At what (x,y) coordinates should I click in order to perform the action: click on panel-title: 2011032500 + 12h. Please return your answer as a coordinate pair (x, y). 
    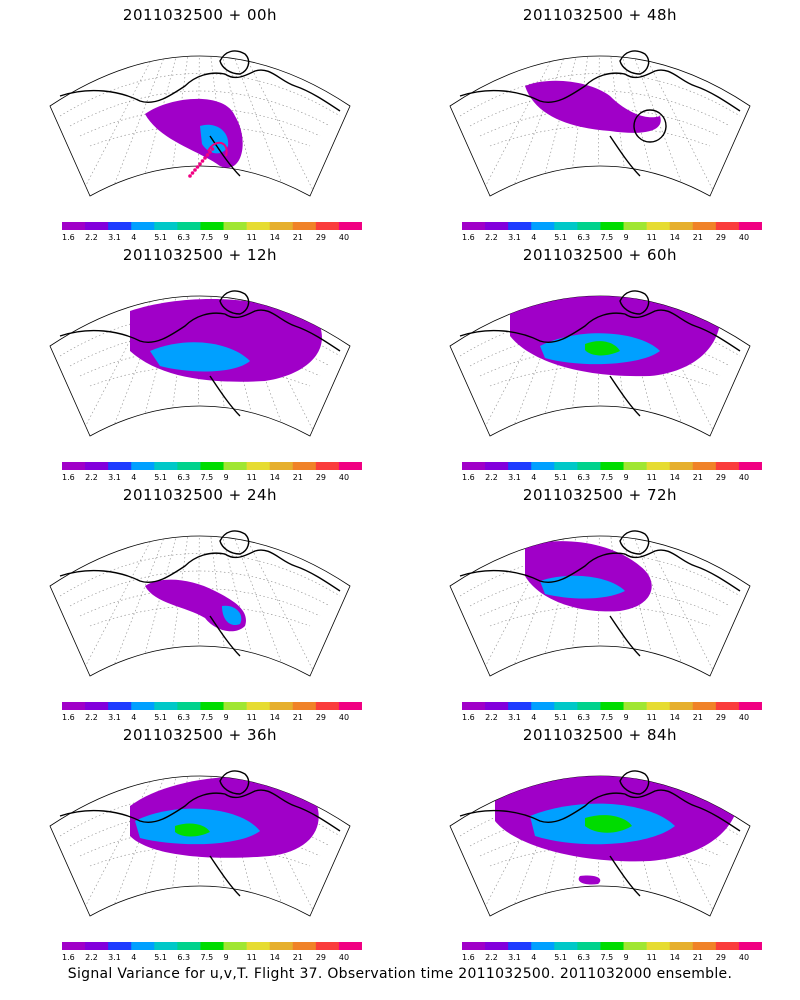
    Looking at the image, I should click on (200, 255).